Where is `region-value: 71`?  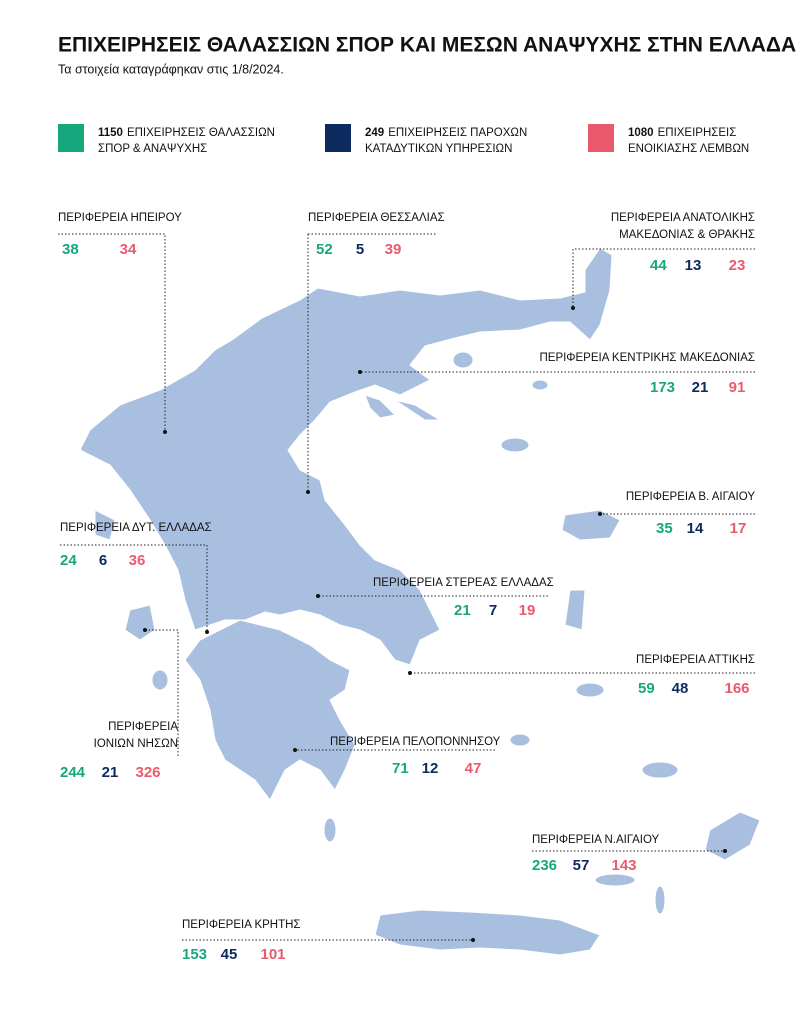
region-value: 71 is located at coordinates (400, 768).